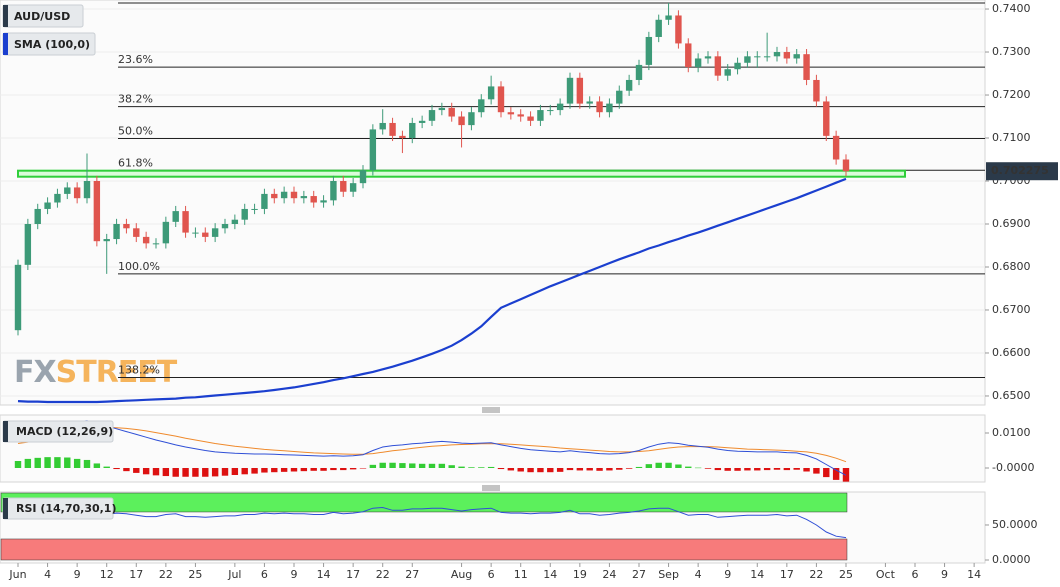  Describe the element at coordinates (1013, 467) in the screenshot. I see `y-tick-label: -0.0000` at that location.